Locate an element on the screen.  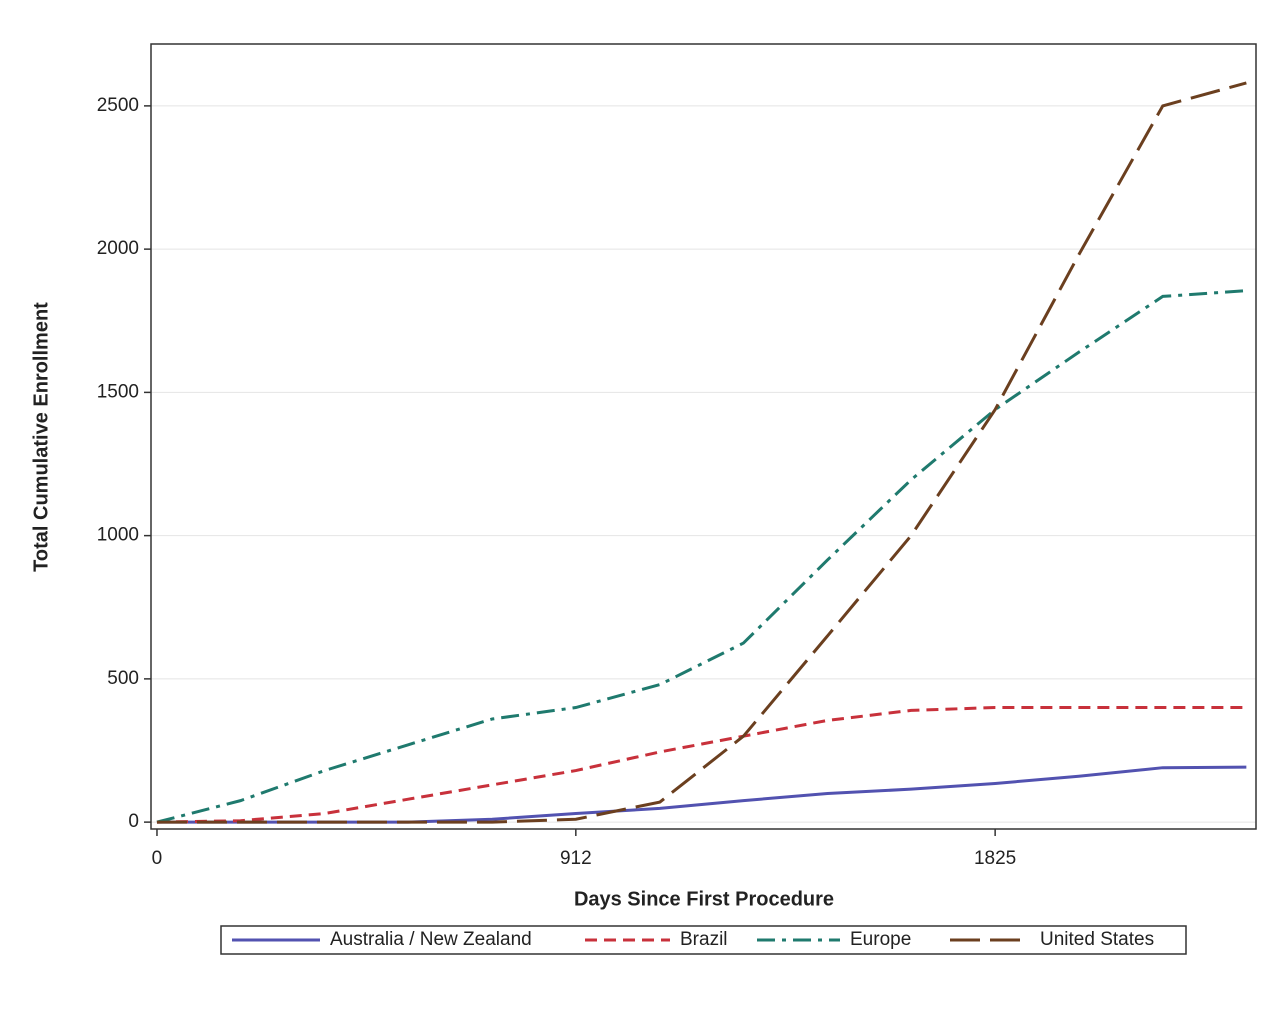
legend-label: Europe is located at coordinates (880, 939).